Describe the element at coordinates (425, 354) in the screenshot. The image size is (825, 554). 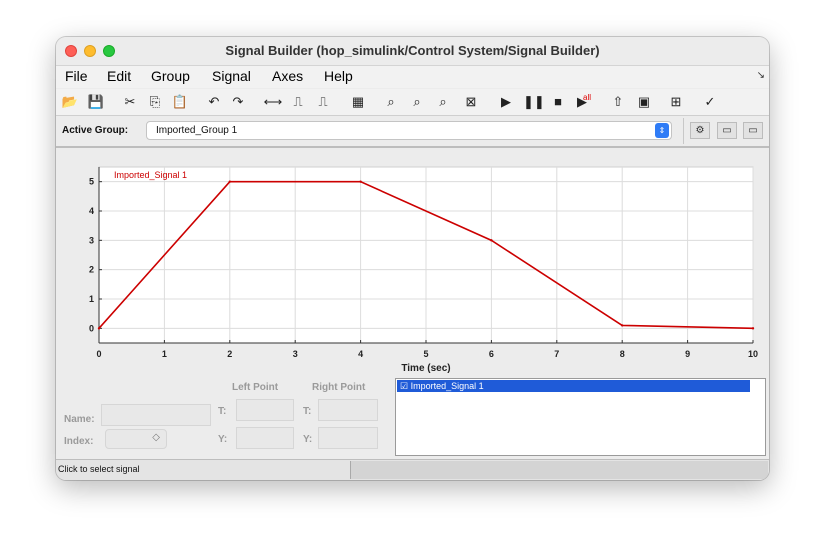
I see `x-tick-label: 5` at that location.